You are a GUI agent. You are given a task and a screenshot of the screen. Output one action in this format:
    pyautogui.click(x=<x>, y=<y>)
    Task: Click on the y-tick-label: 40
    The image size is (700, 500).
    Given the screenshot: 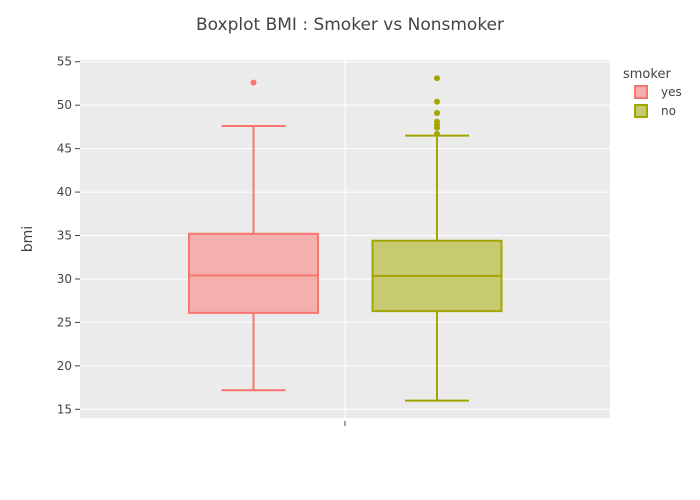 What is the action you would take?
    pyautogui.click(x=64, y=192)
    